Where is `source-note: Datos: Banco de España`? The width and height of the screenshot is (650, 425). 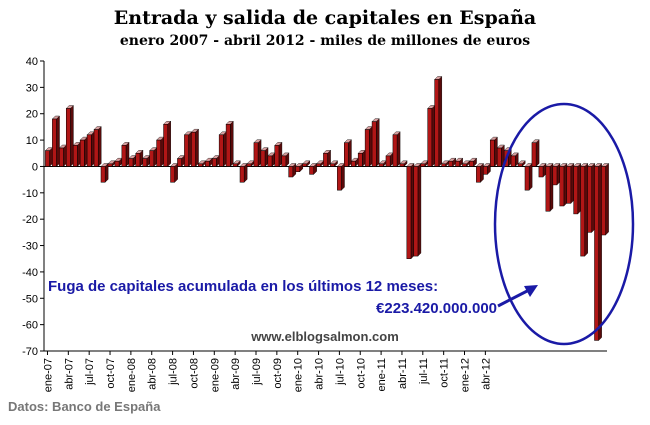
source-note: Datos: Banco de España is located at coordinates (84, 406).